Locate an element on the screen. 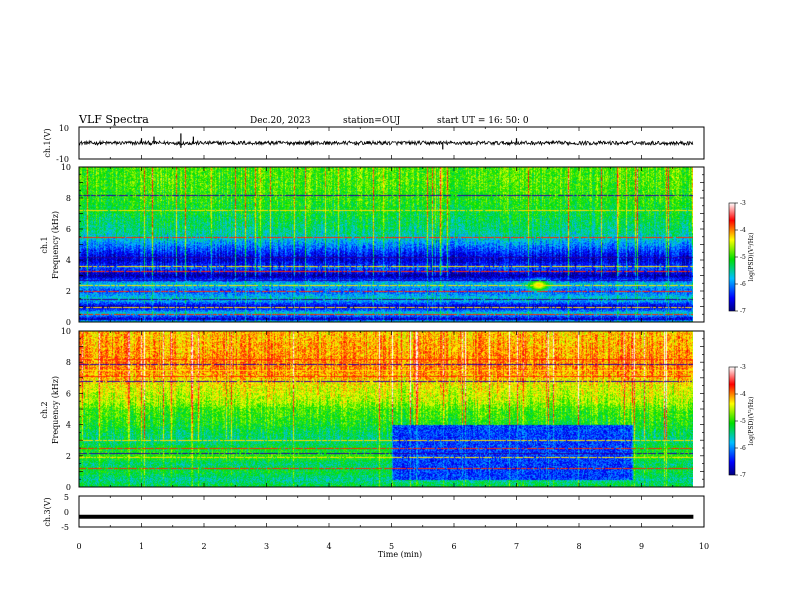  ch3-waveform-frame is located at coordinates (391, 511).